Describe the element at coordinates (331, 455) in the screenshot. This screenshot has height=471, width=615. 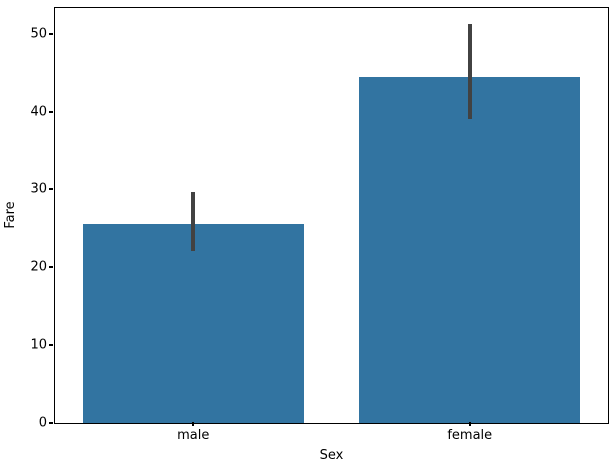
I see `x-axis-label: Sex` at that location.